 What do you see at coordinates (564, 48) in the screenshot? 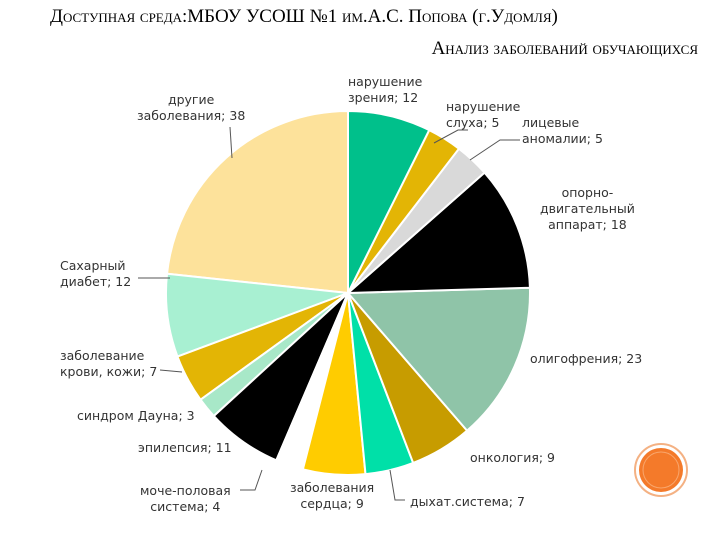
I see `chart-subtitle: Анализ заболеваний обучающихся` at bounding box center [564, 48].